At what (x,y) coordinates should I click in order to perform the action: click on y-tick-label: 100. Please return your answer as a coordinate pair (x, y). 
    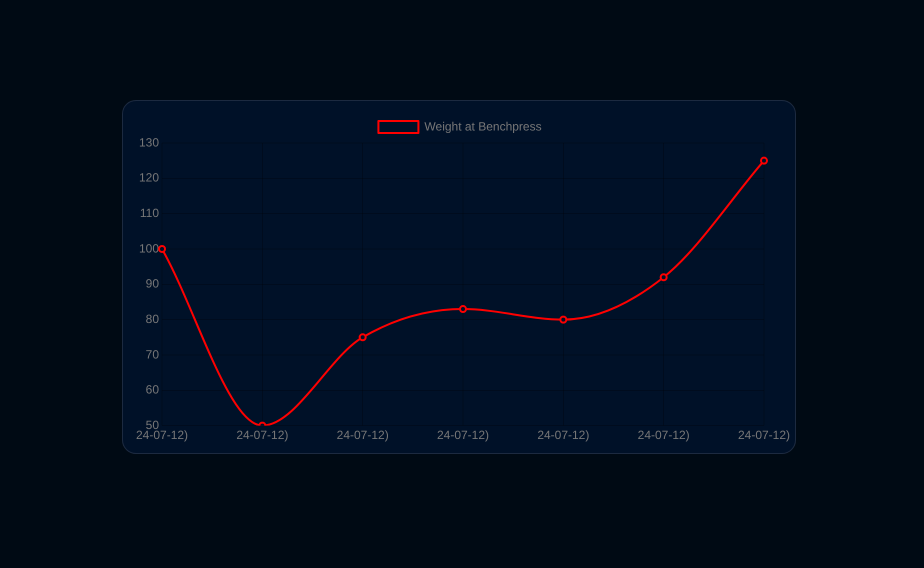
    Looking at the image, I should click on (149, 248).